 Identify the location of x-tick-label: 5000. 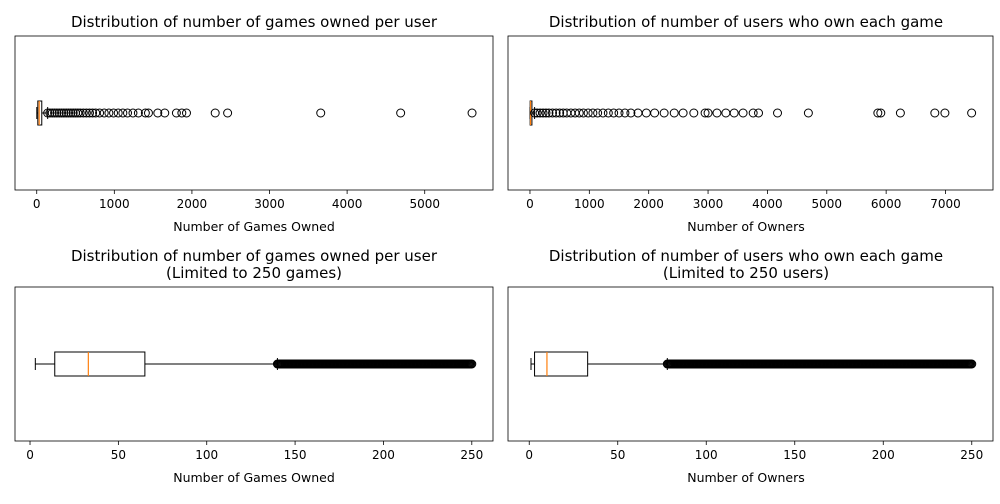
(424, 204).